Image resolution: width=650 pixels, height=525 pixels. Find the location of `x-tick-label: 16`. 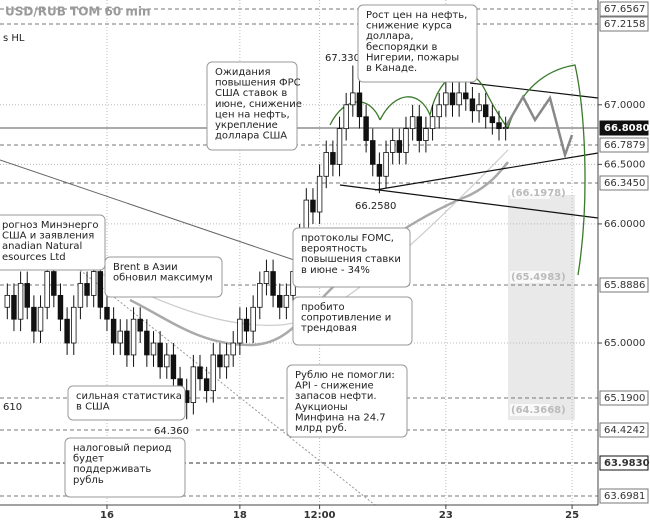

x-tick-label: 16 is located at coordinates (107, 515).